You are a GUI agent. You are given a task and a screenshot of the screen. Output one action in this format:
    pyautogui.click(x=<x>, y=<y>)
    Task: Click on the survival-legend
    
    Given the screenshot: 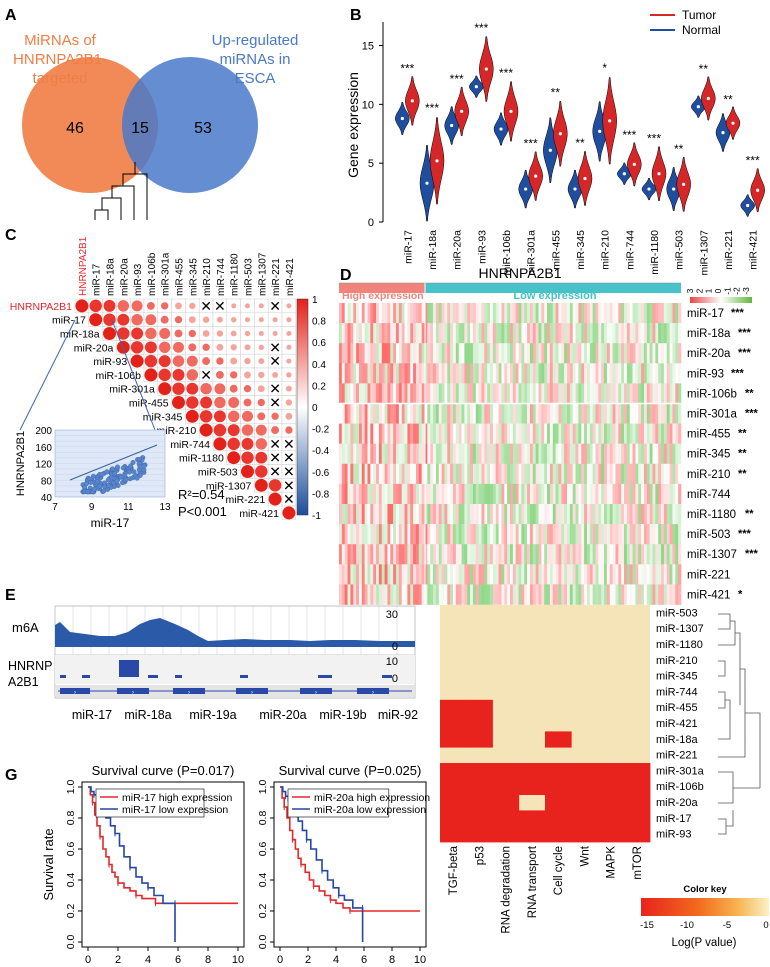 What is the action you would take?
    pyautogui.click(x=150, y=803)
    